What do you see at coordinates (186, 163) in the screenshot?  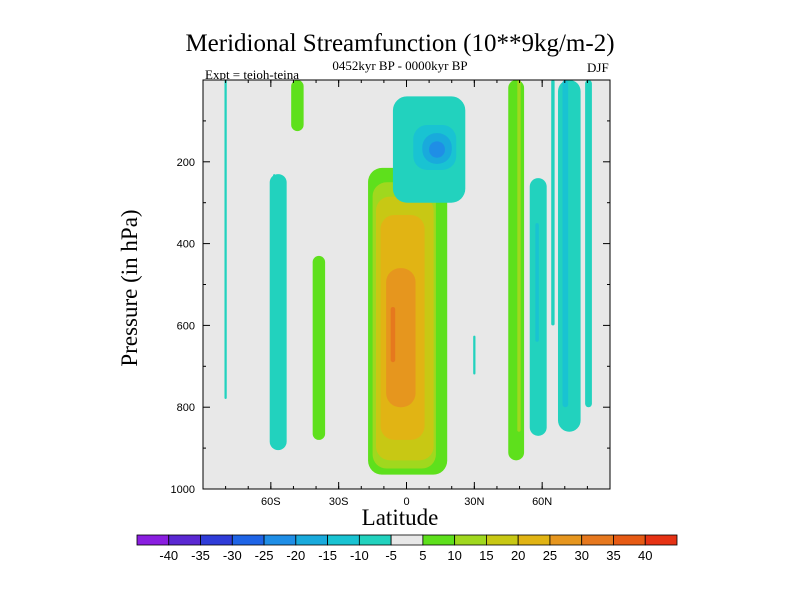 I see `y-tick-label: 200` at bounding box center [186, 163].